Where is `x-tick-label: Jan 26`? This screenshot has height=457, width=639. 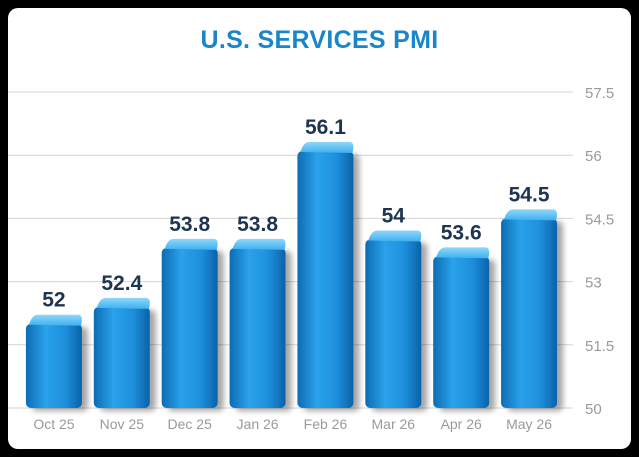 x-tick-label: Jan 26 is located at coordinates (258, 424).